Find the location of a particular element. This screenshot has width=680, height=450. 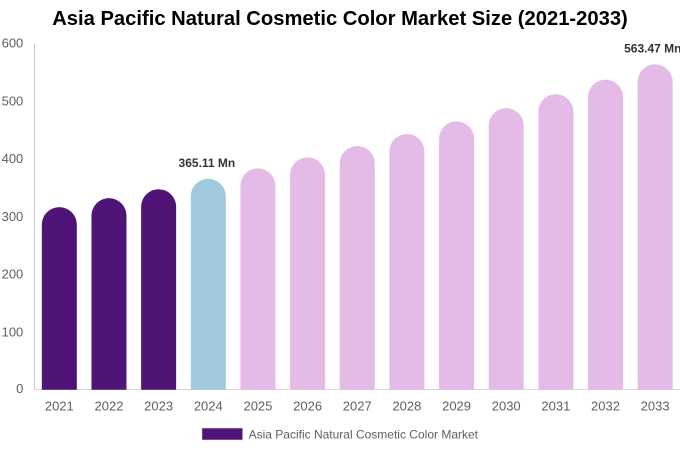

svg-text: 2027 is located at coordinates (357, 406).